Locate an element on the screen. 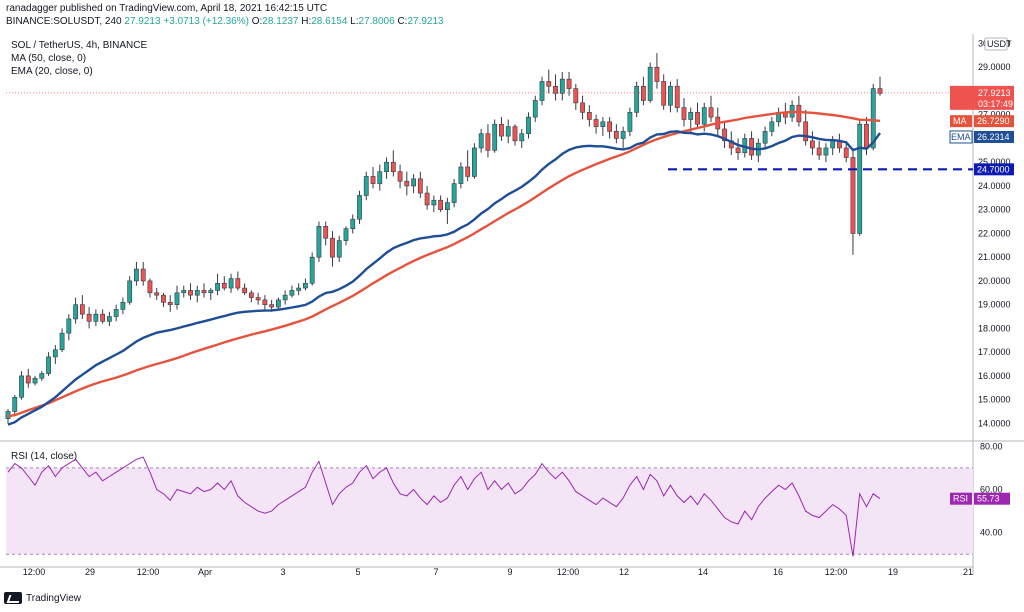 The height and width of the screenshot is (612, 1024). low-value: 27.8006 is located at coordinates (376, 21).